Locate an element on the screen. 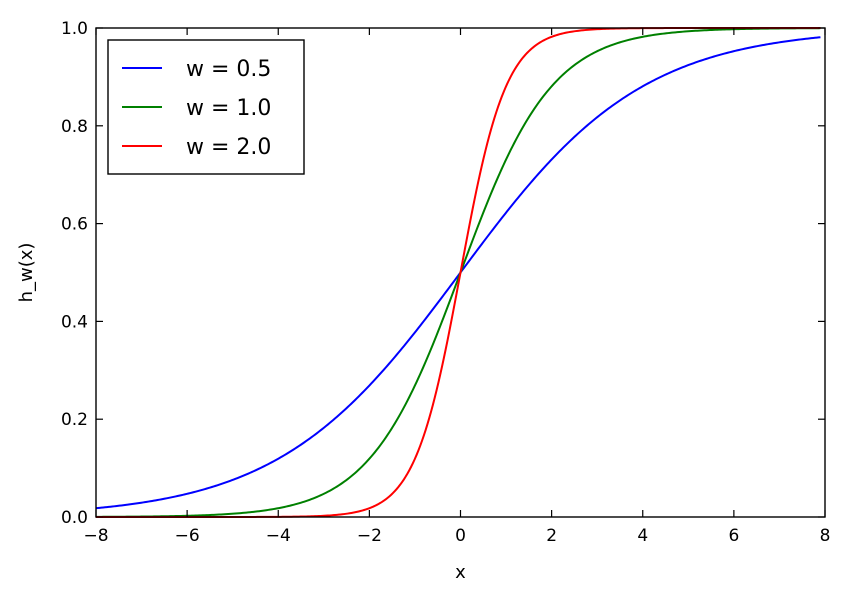  y-tick-label: 0.6 is located at coordinates (74, 225).